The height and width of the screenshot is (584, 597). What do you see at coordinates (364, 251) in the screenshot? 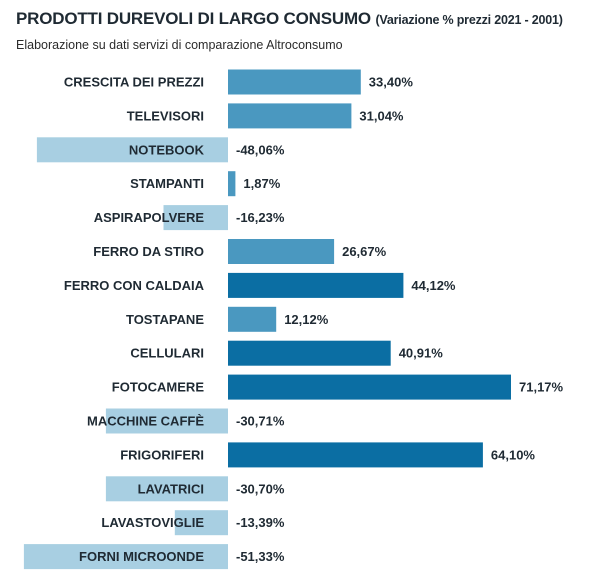
I see `value-label: 26,67%` at bounding box center [364, 251].